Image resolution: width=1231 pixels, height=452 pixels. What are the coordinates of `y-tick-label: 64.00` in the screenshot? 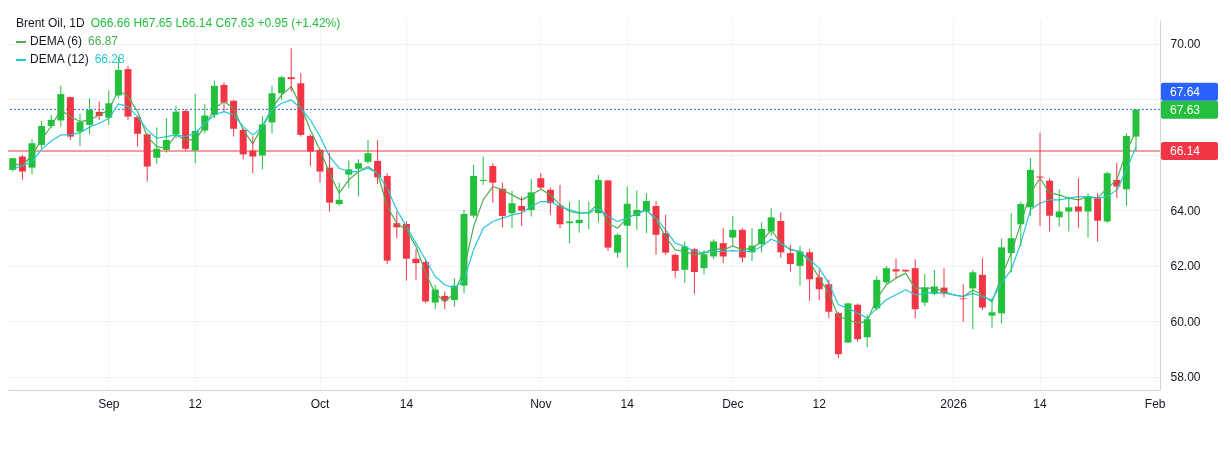 It's located at (1185, 210).